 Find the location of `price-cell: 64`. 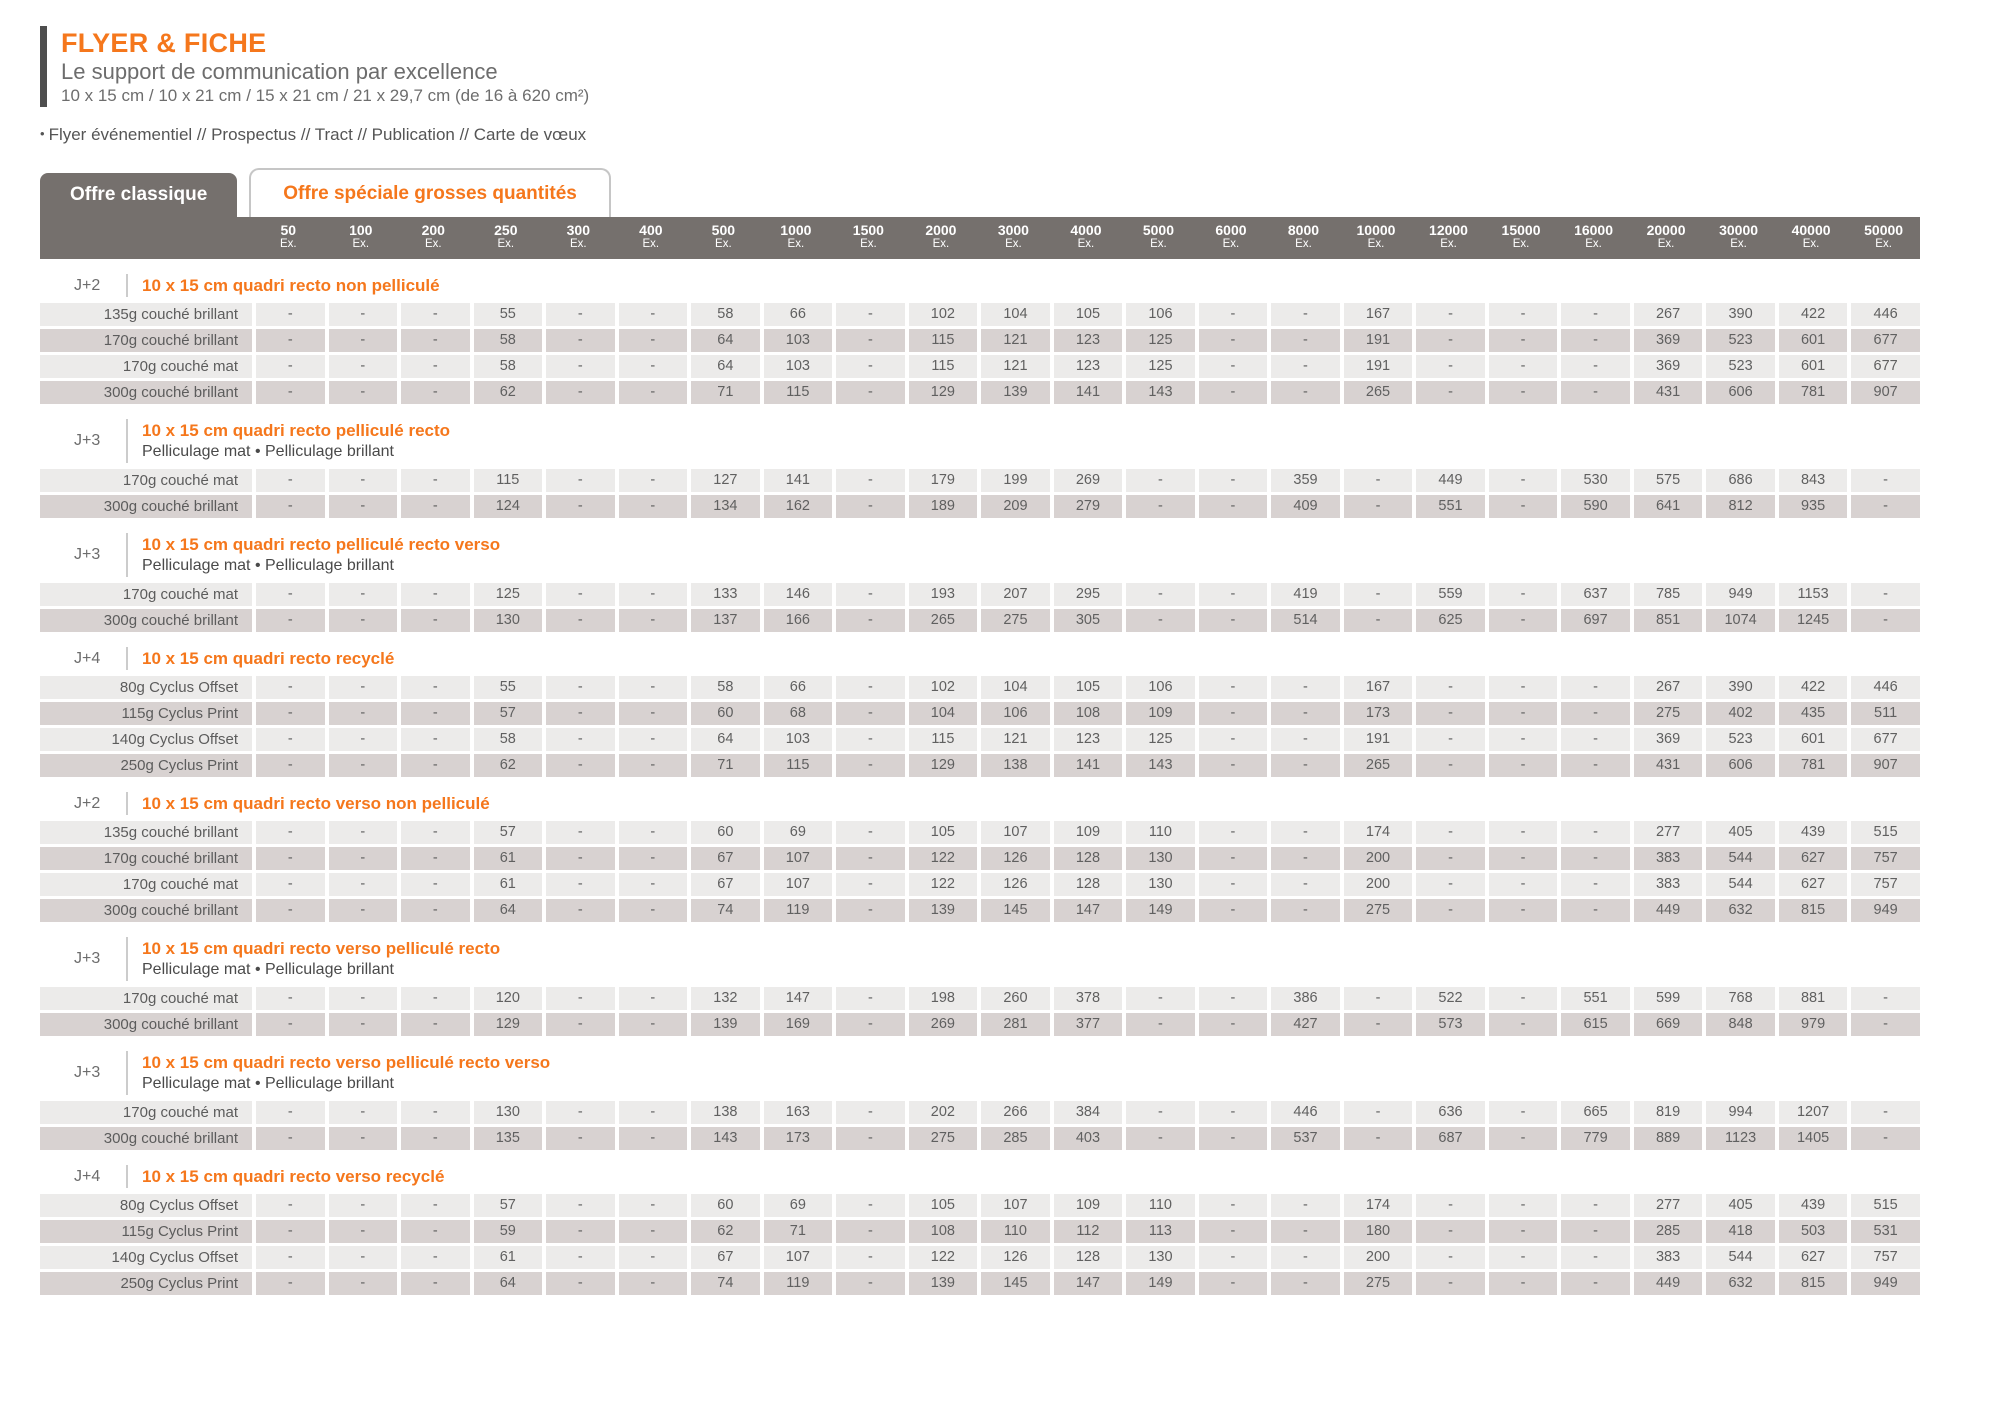

price-cell: 64 is located at coordinates (508, 910).